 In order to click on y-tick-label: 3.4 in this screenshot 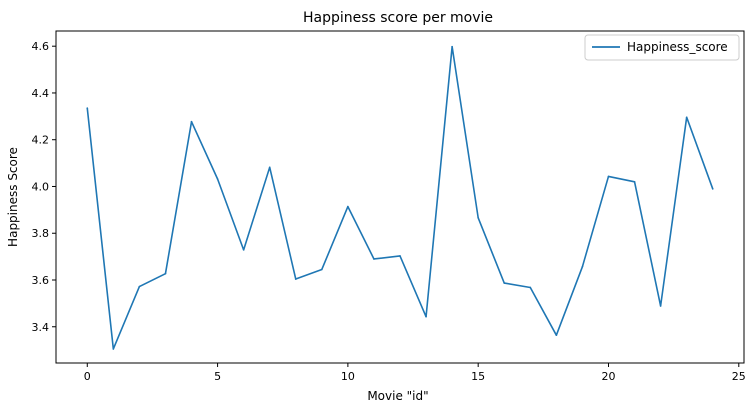, I will do `click(41, 327)`.